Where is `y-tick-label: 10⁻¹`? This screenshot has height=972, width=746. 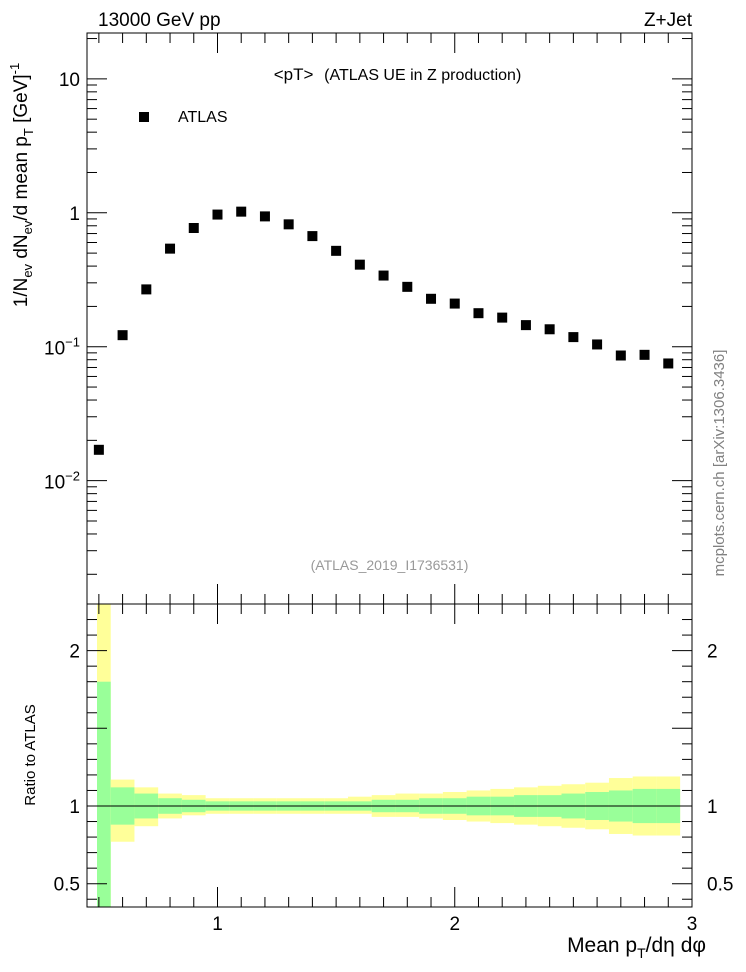
y-tick-label: 10⁻¹ is located at coordinates (62, 347).